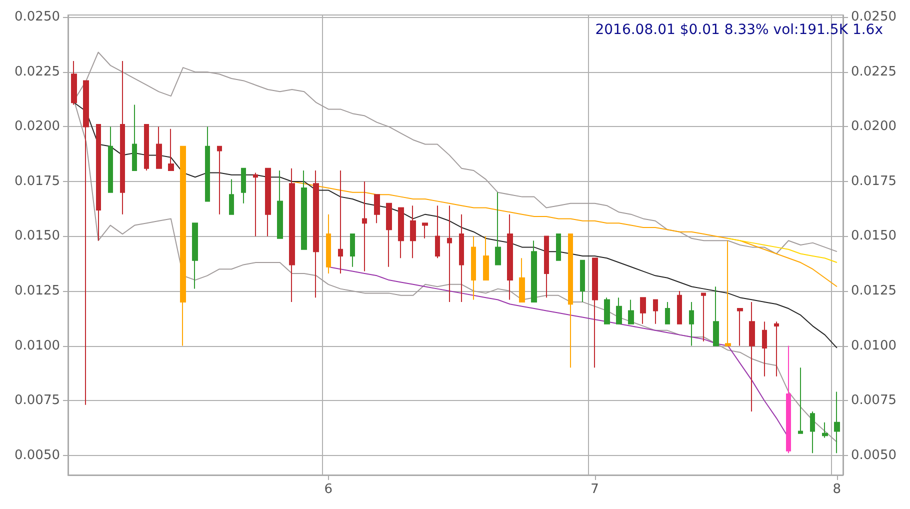 The height and width of the screenshot is (509, 910). I want to click on x-tick-label: 8, so click(837, 489).